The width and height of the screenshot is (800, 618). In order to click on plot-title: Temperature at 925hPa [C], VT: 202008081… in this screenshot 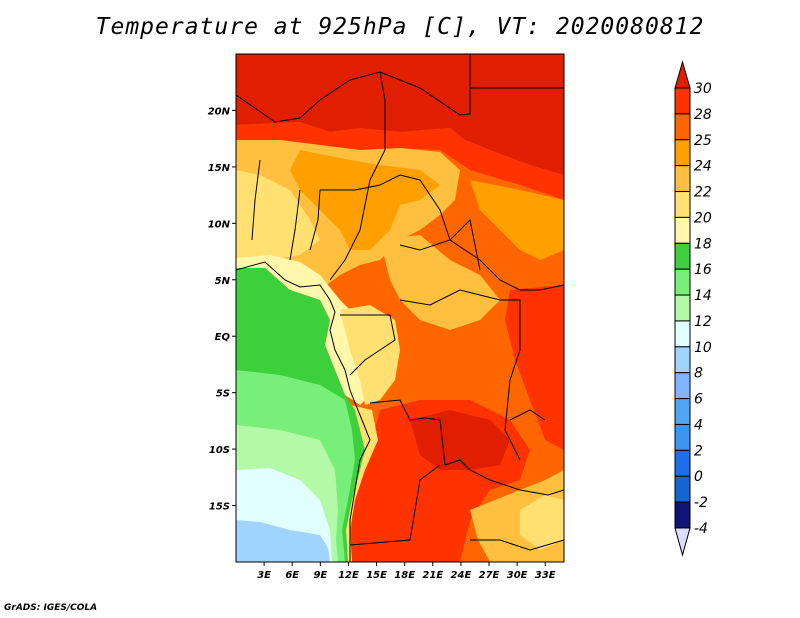, I will do `click(400, 27)`.